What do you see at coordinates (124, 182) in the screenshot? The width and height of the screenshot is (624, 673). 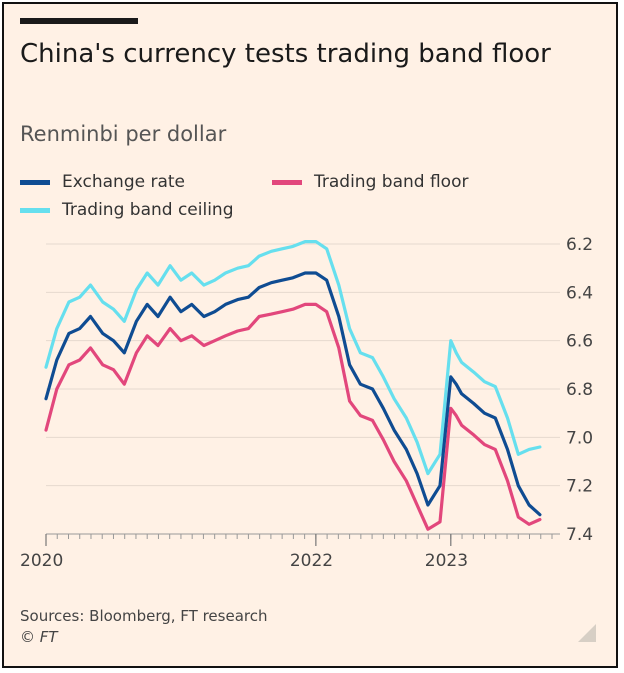 I see `legend-label-exchange-rate: Exchange rate` at bounding box center [124, 182].